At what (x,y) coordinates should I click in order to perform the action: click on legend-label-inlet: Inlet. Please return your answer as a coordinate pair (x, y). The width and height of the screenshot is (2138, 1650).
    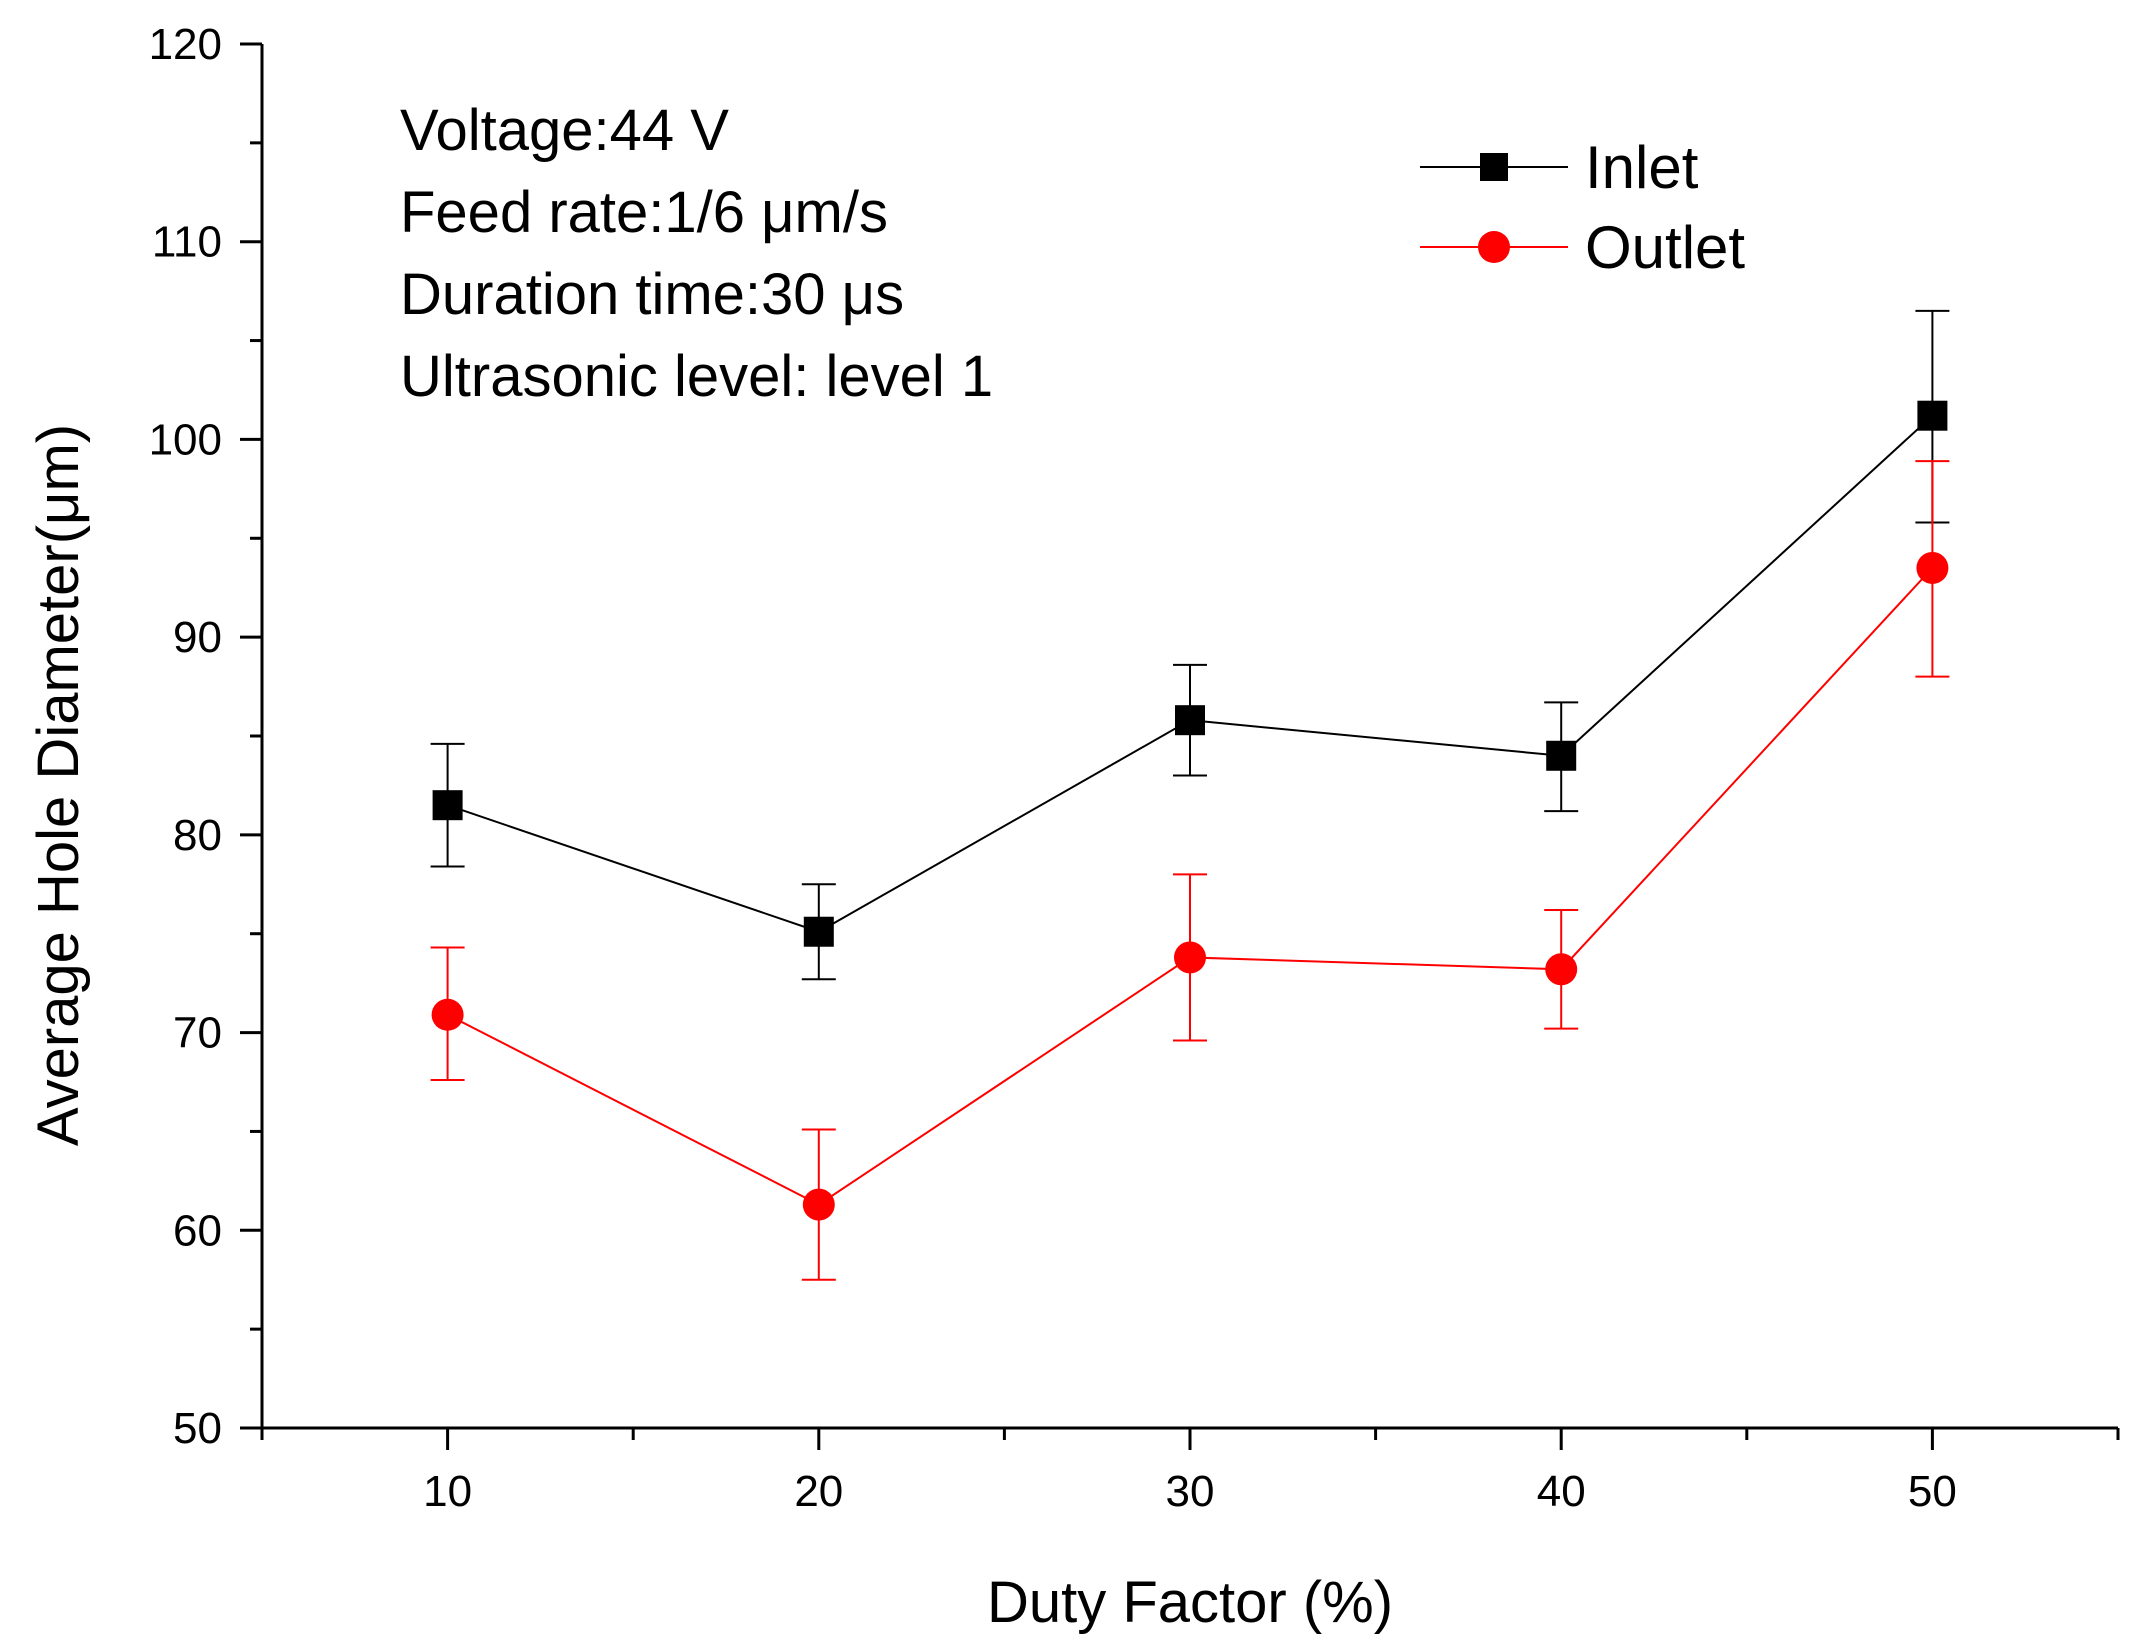
    Looking at the image, I should click on (1642, 167).